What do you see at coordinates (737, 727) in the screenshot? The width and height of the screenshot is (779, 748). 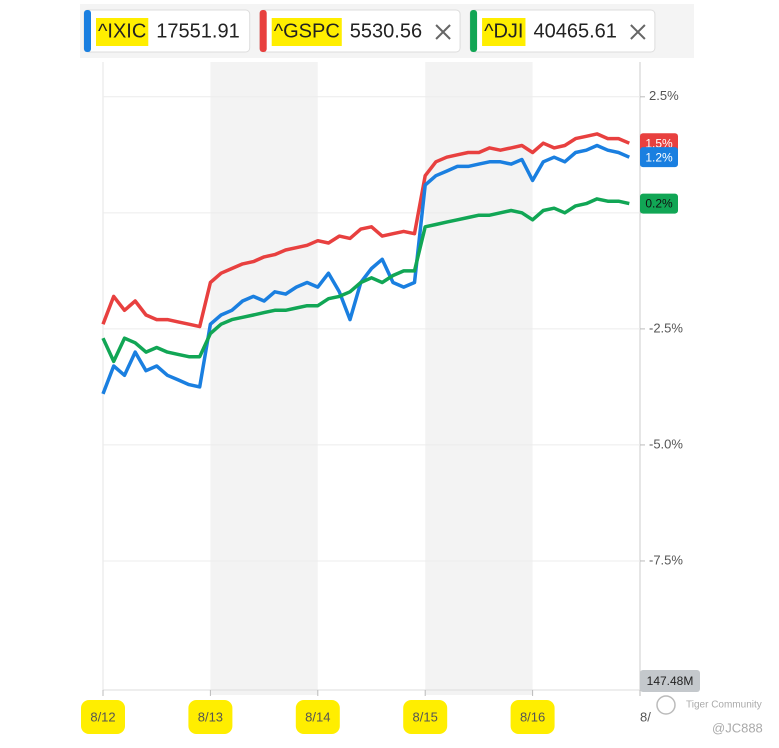 I see `watermark-user: @JC888` at bounding box center [737, 727].